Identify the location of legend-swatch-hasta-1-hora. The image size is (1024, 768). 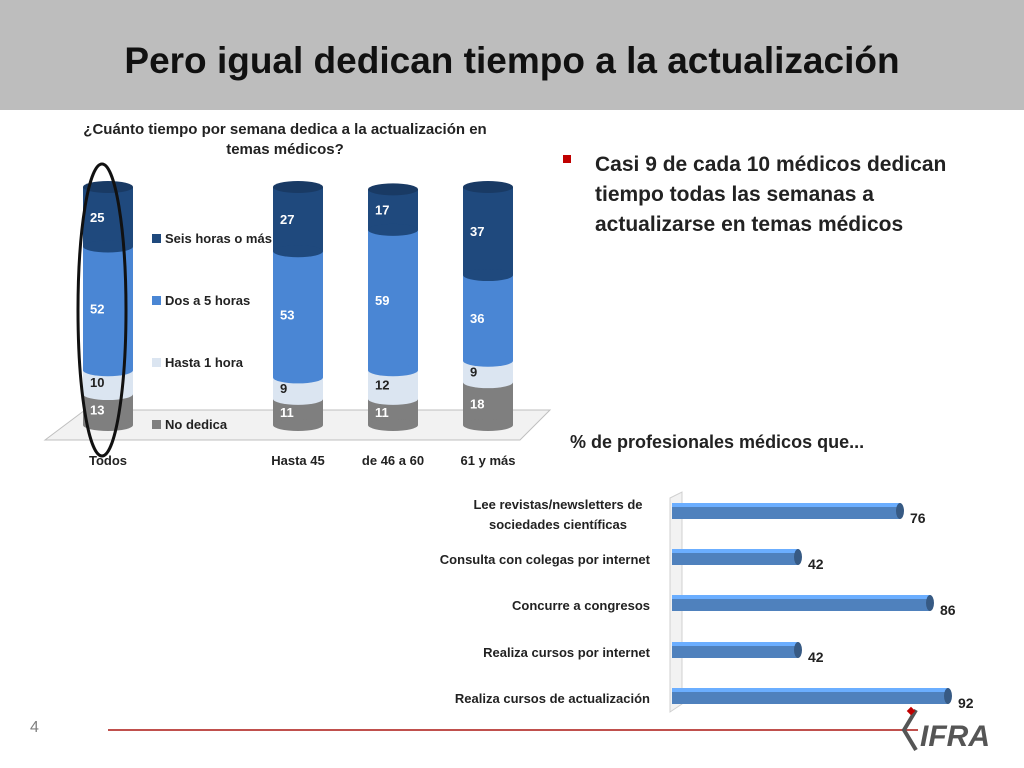
(156, 362).